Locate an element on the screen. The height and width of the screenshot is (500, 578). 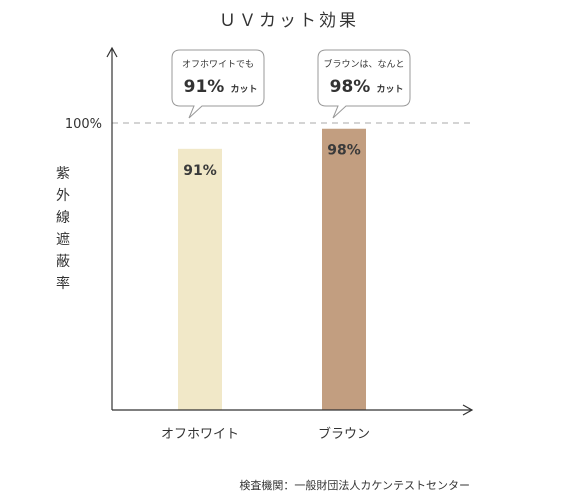
callout-value: 98% is located at coordinates (350, 87).